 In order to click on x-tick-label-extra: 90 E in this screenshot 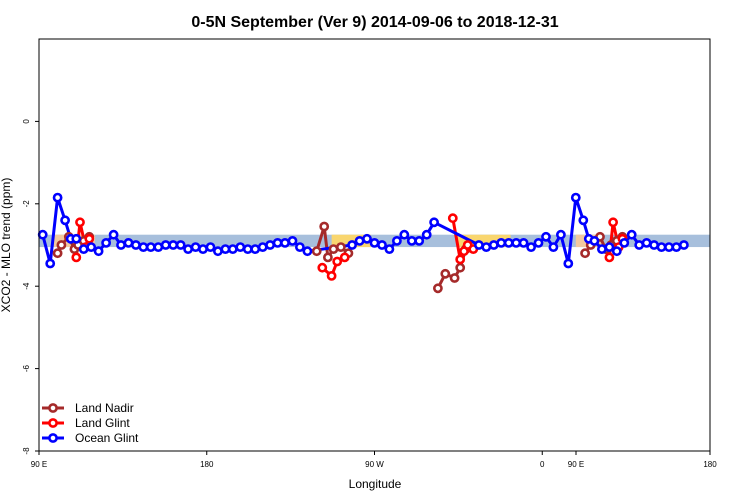, I will do `click(576, 464)`.